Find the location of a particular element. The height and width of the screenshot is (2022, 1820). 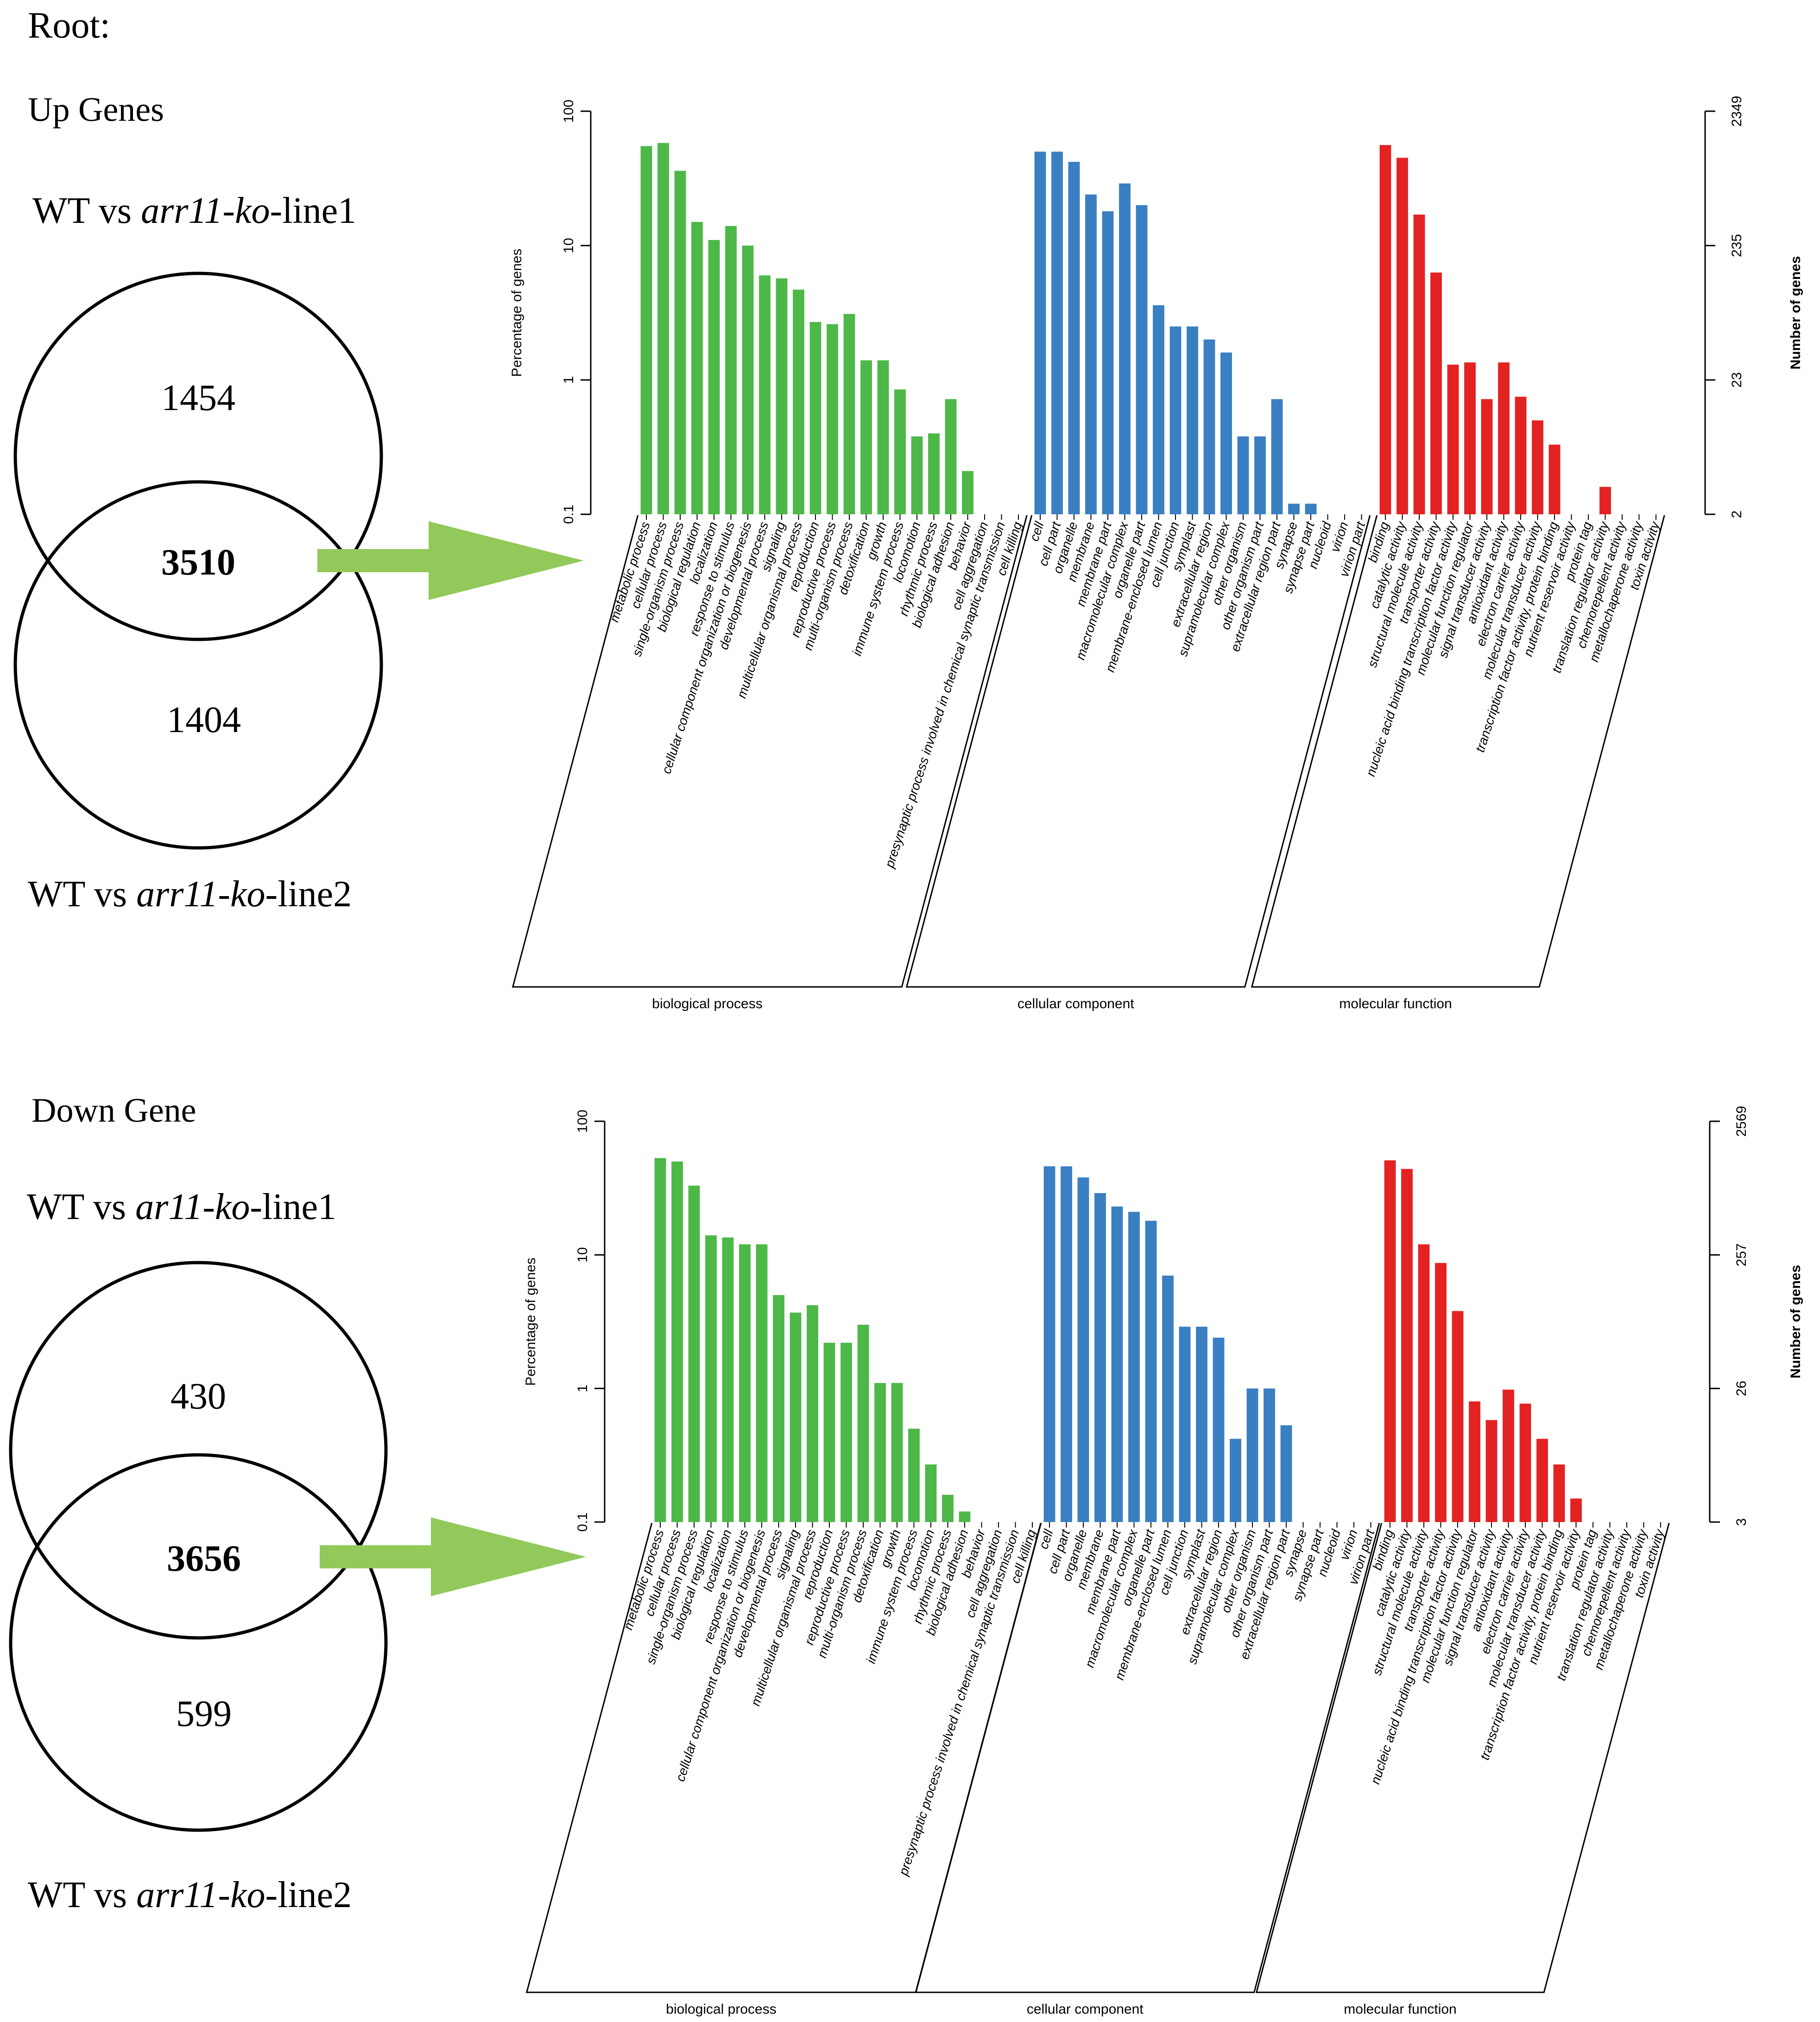

venn-count-right: 1404 is located at coordinates (204, 720).